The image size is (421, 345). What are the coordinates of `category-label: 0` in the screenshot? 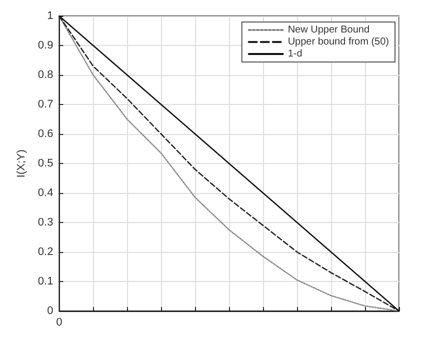 It's located at (59, 322).